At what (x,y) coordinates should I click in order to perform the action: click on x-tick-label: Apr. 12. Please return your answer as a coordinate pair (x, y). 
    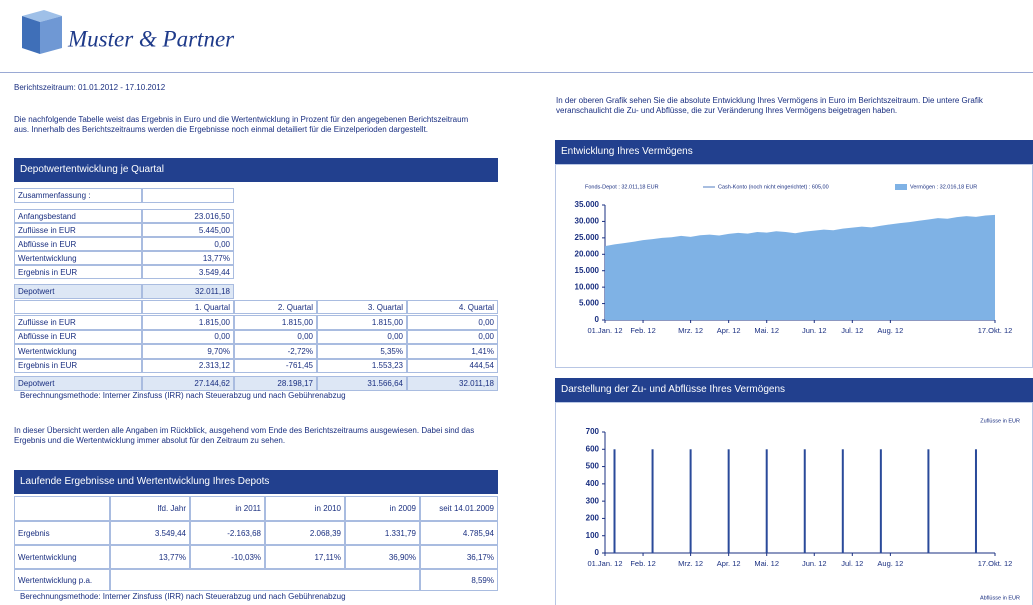
    Looking at the image, I should click on (729, 330).